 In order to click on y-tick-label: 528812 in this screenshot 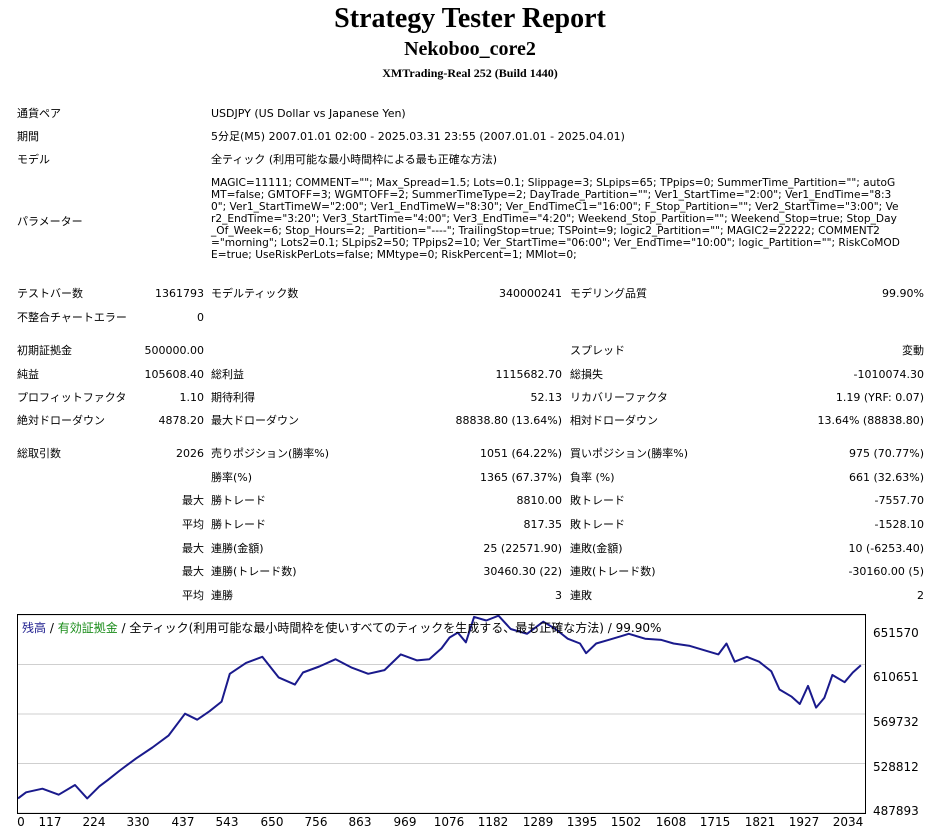, I will do `click(896, 767)`.